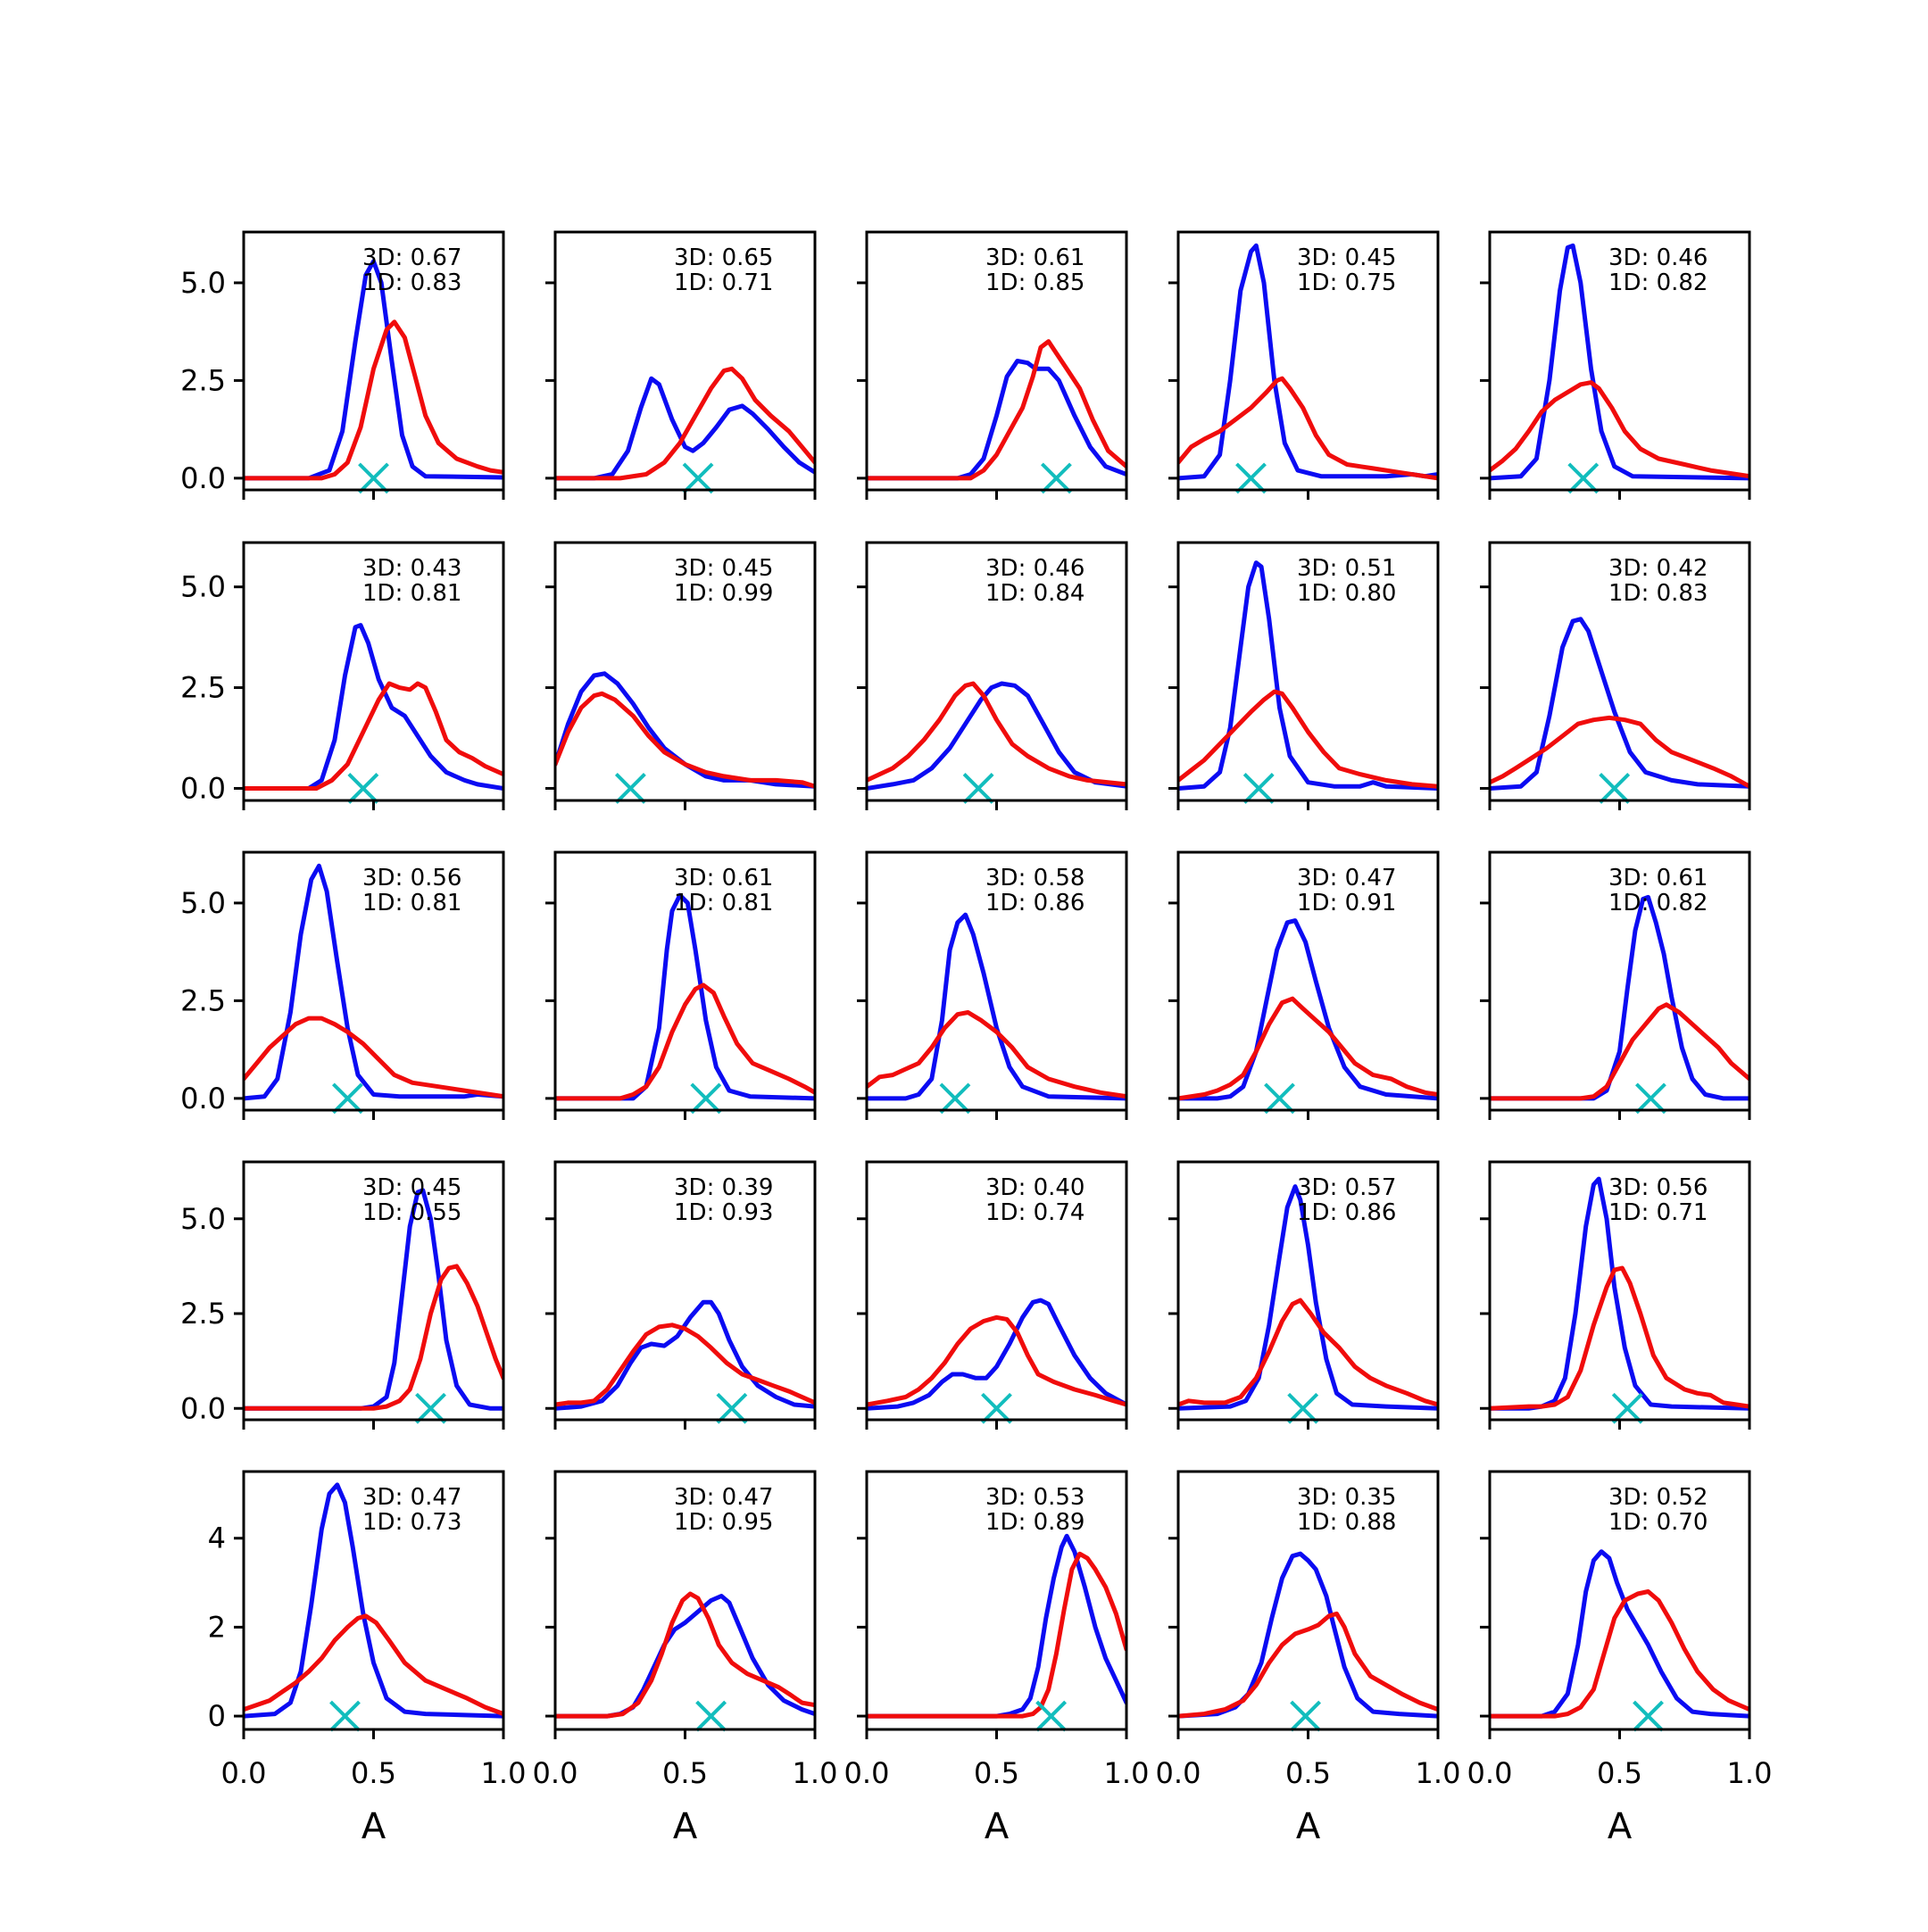 The width and height of the screenshot is (1928, 1932). I want to click on y-tick-label: 5.0, so click(203, 283).